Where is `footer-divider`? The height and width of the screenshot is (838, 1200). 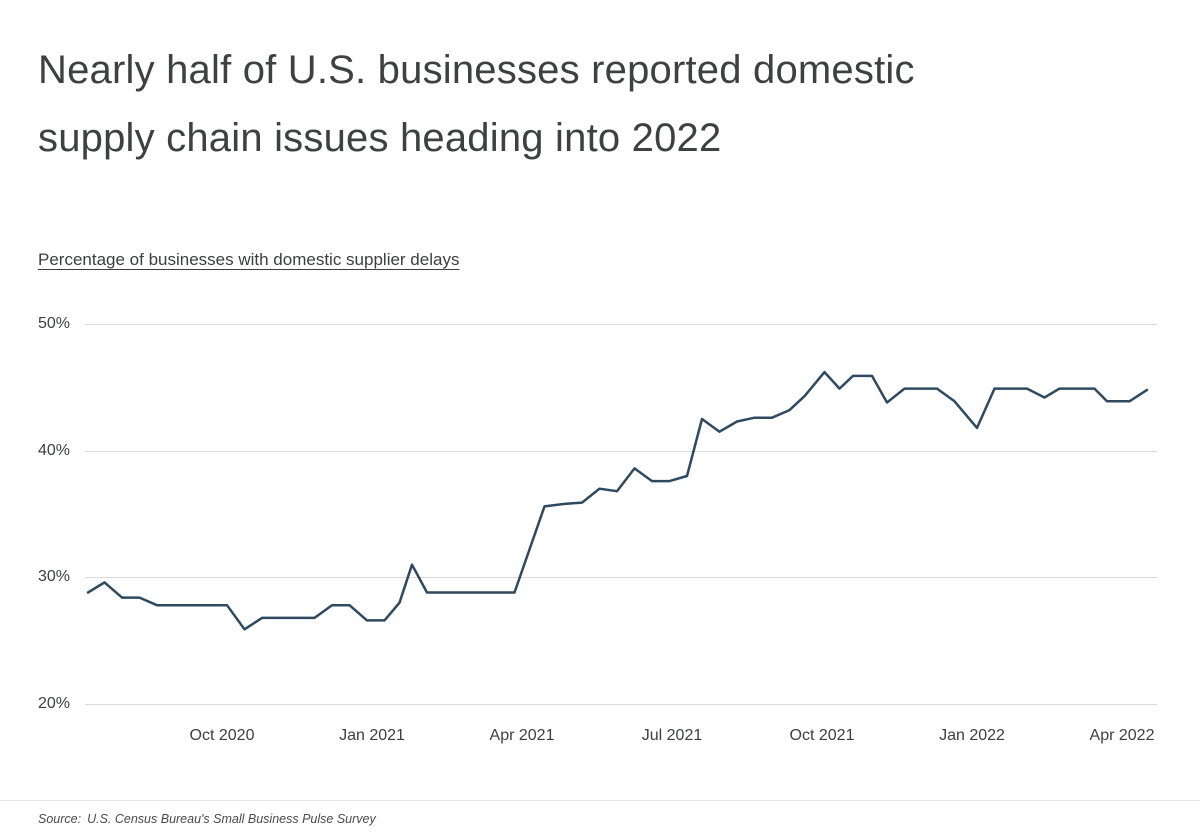
footer-divider is located at coordinates (600, 800).